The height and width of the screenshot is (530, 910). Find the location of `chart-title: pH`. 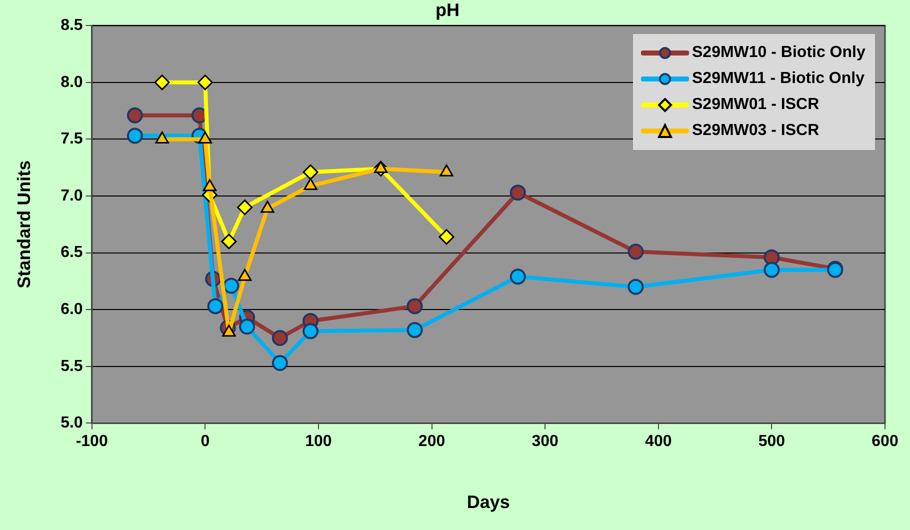

chart-title: pH is located at coordinates (448, 10).